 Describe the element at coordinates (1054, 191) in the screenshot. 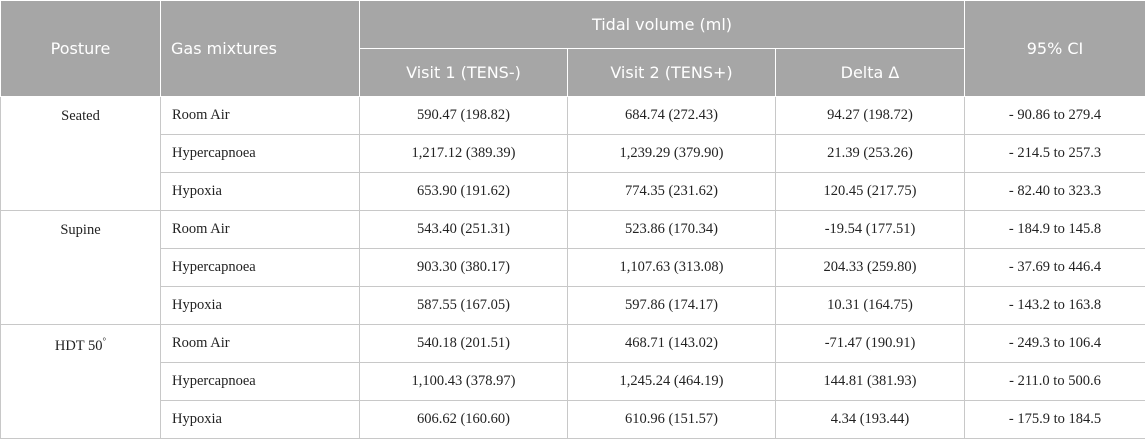

I see `ci-cell: - 82.40 to 323.3` at that location.